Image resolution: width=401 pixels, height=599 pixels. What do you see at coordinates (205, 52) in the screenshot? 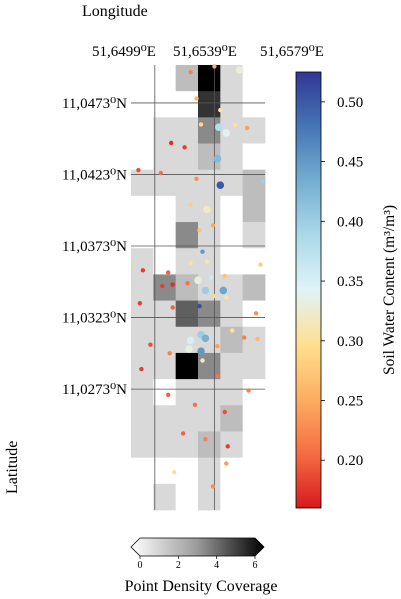
I see `longitude-tick-label: 51,6539⁰E` at bounding box center [205, 52].